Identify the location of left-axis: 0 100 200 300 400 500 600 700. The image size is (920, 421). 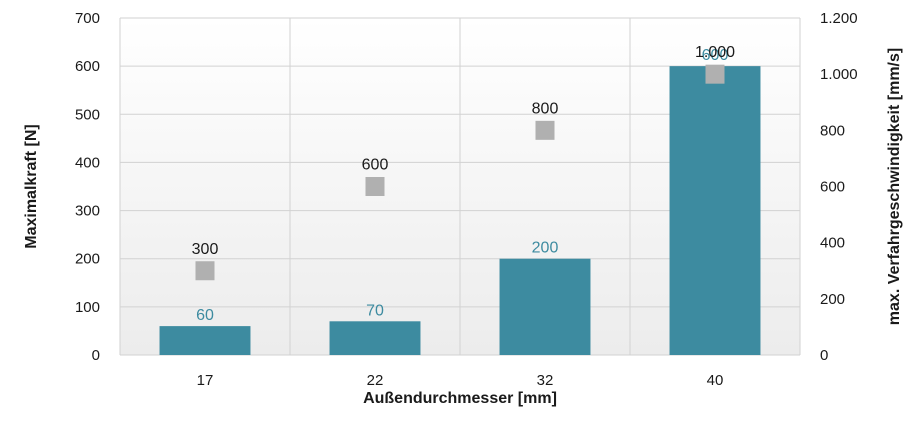
(87, 187).